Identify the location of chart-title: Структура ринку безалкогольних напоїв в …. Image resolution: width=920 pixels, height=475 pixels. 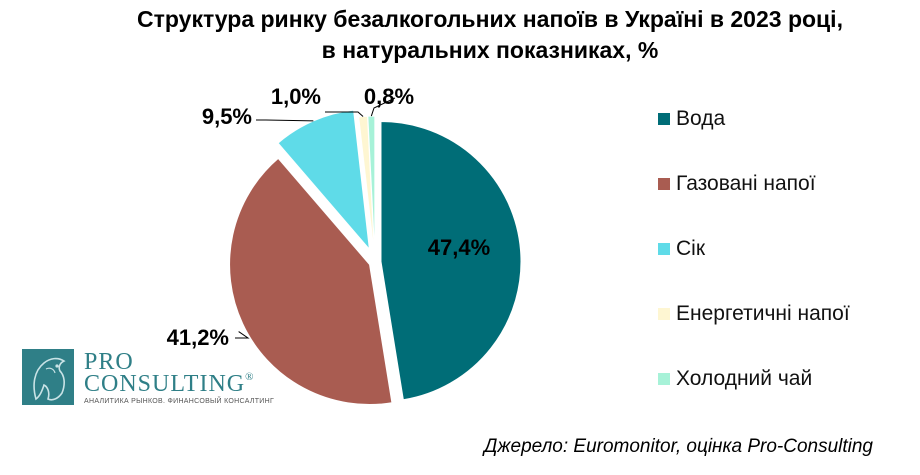
(460, 35).